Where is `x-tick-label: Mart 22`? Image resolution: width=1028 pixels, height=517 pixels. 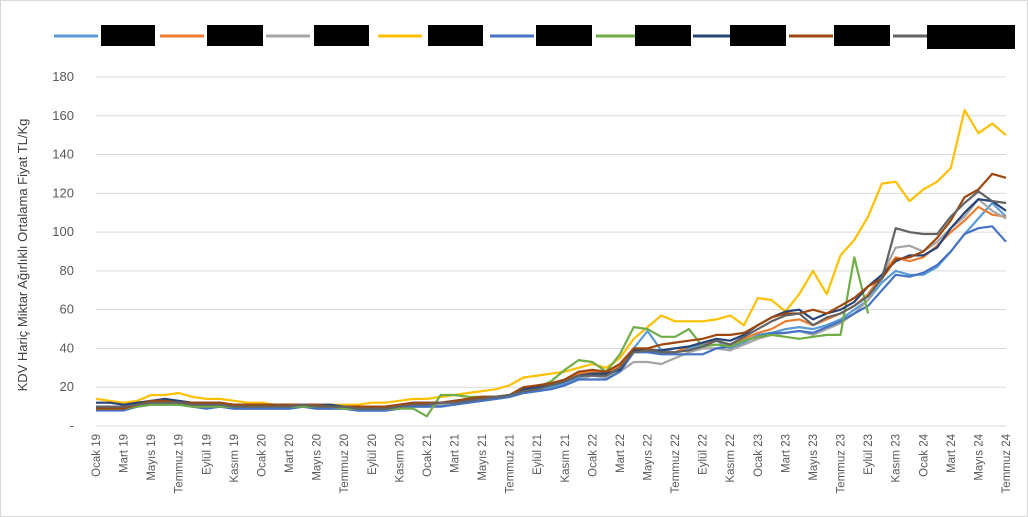 x-tick-label: Mart 22 is located at coordinates (621, 453).